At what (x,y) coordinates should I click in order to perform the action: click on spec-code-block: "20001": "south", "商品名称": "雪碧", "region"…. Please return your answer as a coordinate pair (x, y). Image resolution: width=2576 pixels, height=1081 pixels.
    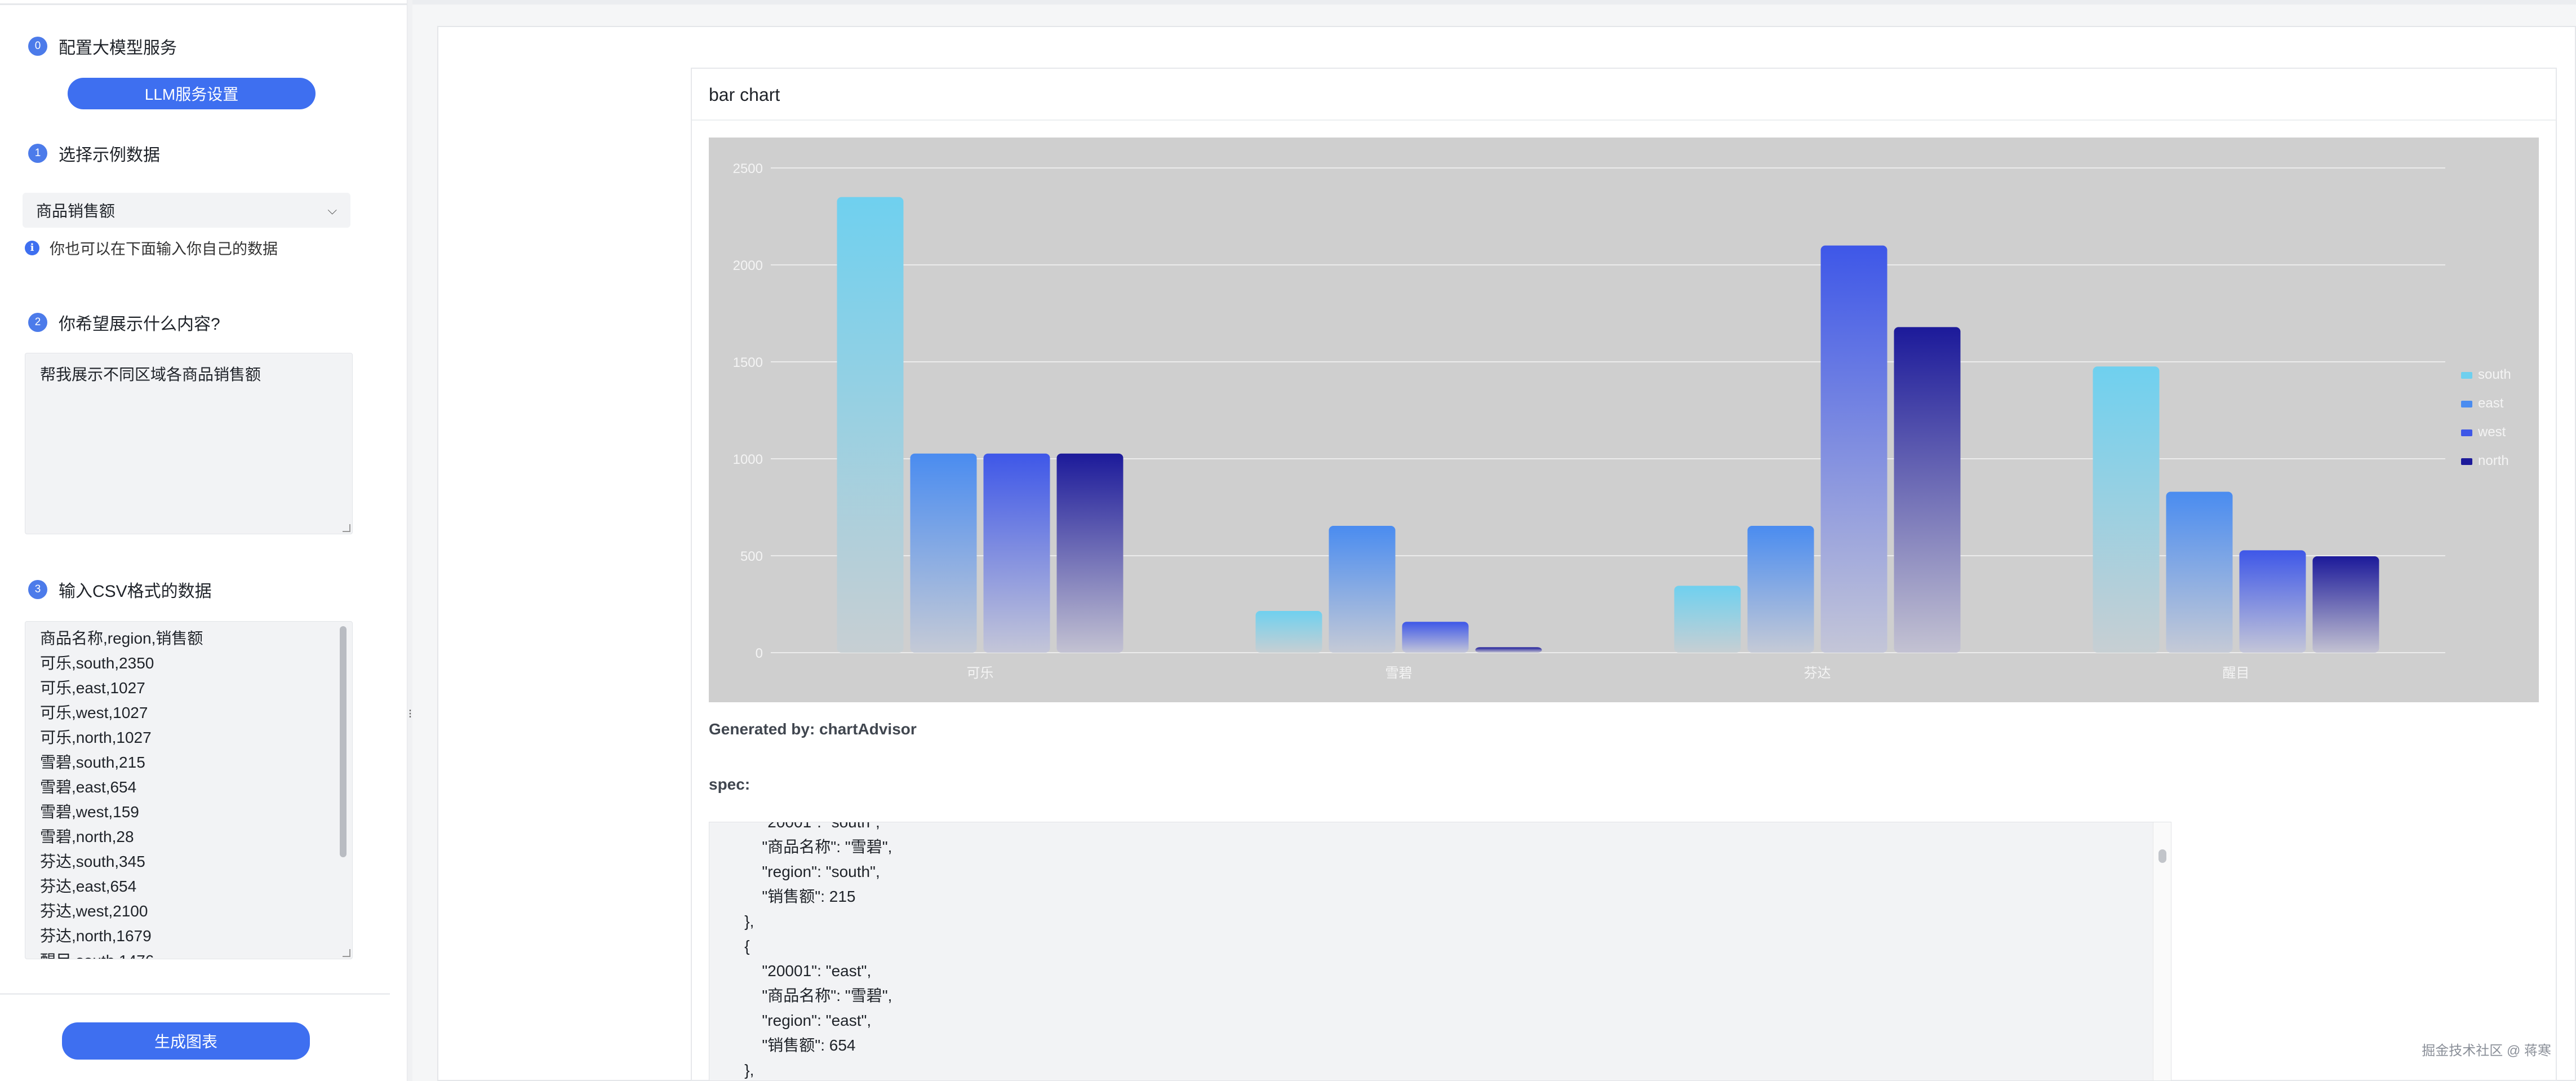
    Looking at the image, I should click on (1440, 951).